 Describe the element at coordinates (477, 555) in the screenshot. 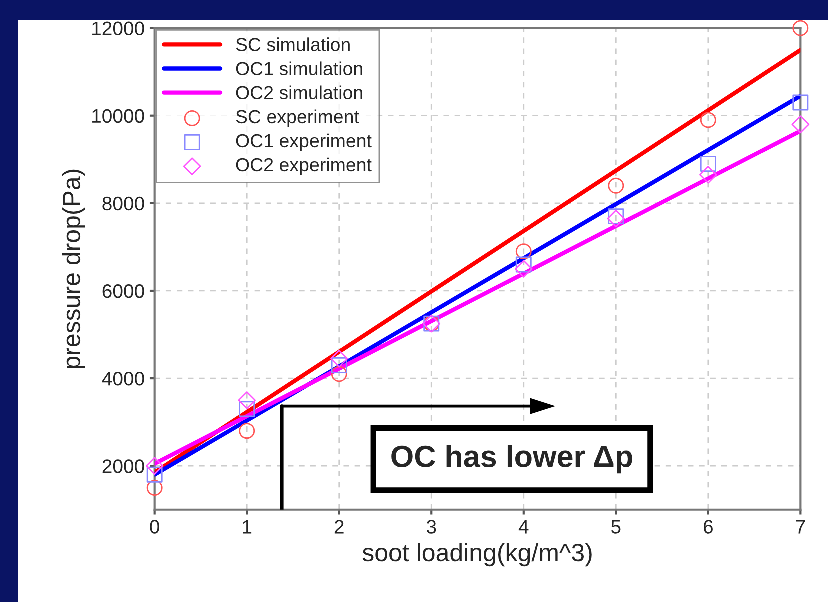

I see `x-axis-title: soot loading(kg/m^3)` at that location.